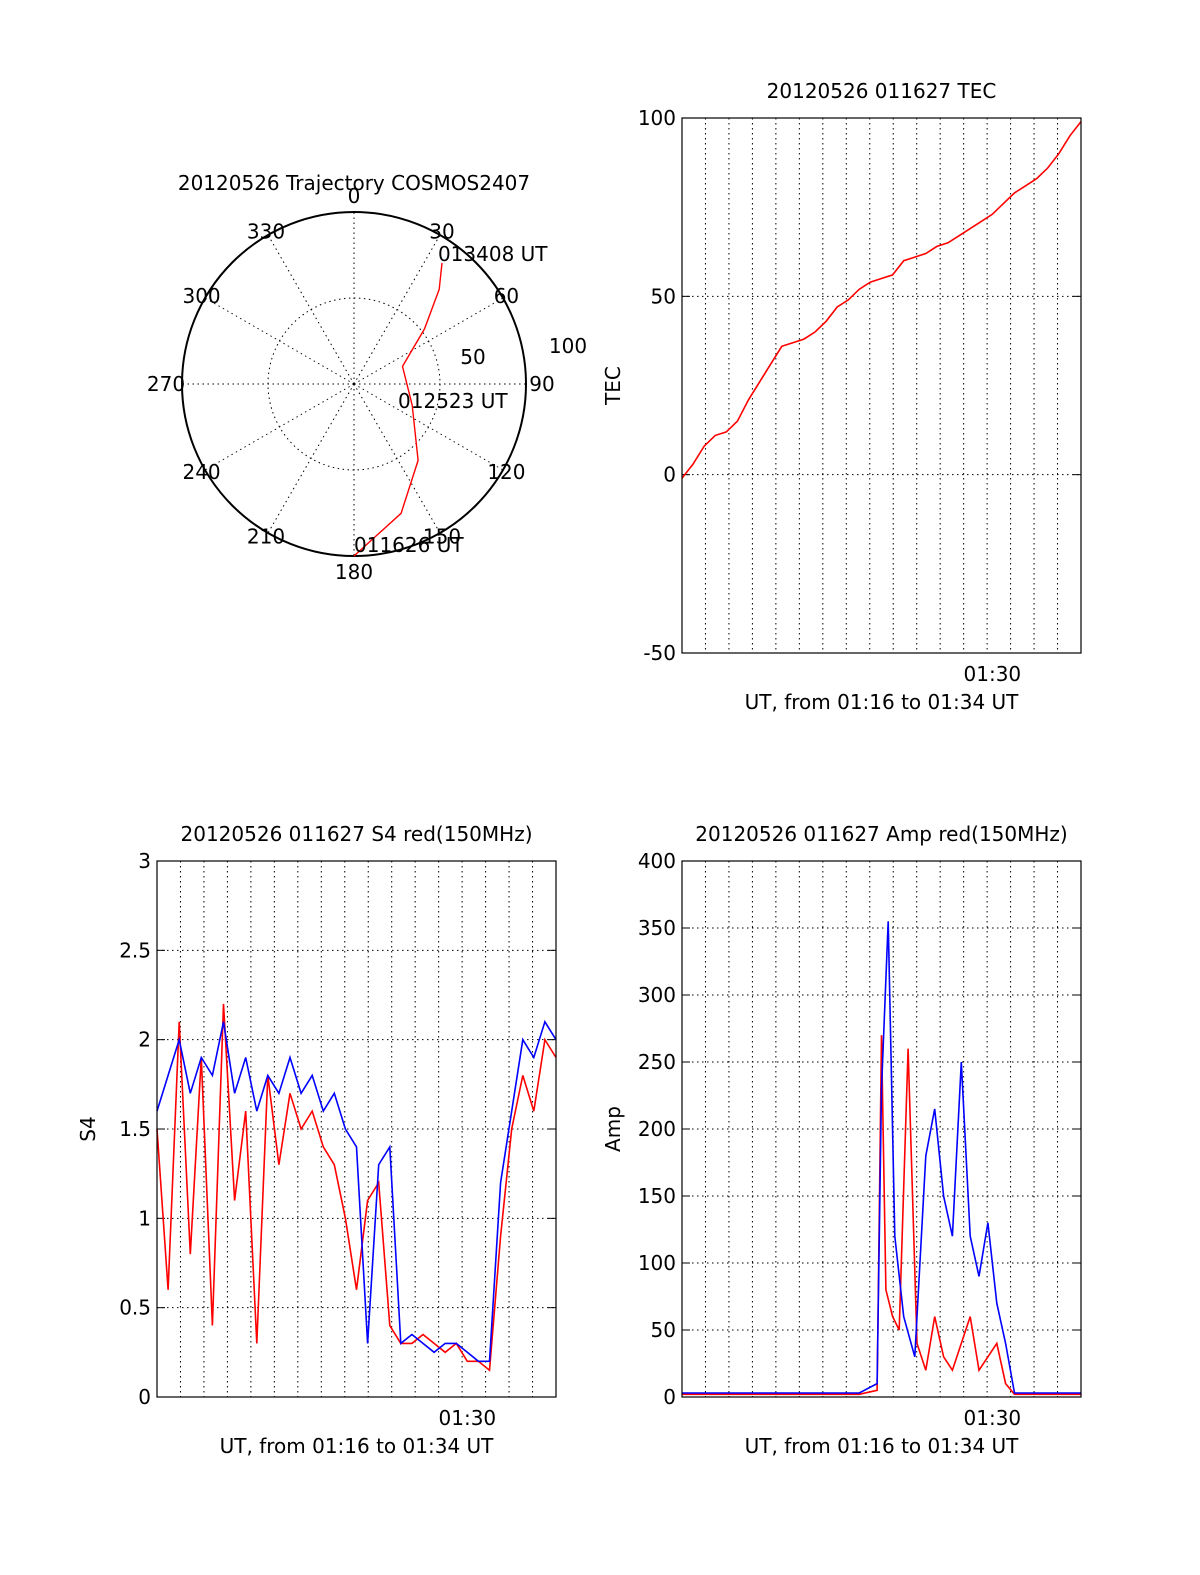 The width and height of the screenshot is (1200, 1575). What do you see at coordinates (506, 296) in the screenshot?
I see `angle-label: 60` at bounding box center [506, 296].